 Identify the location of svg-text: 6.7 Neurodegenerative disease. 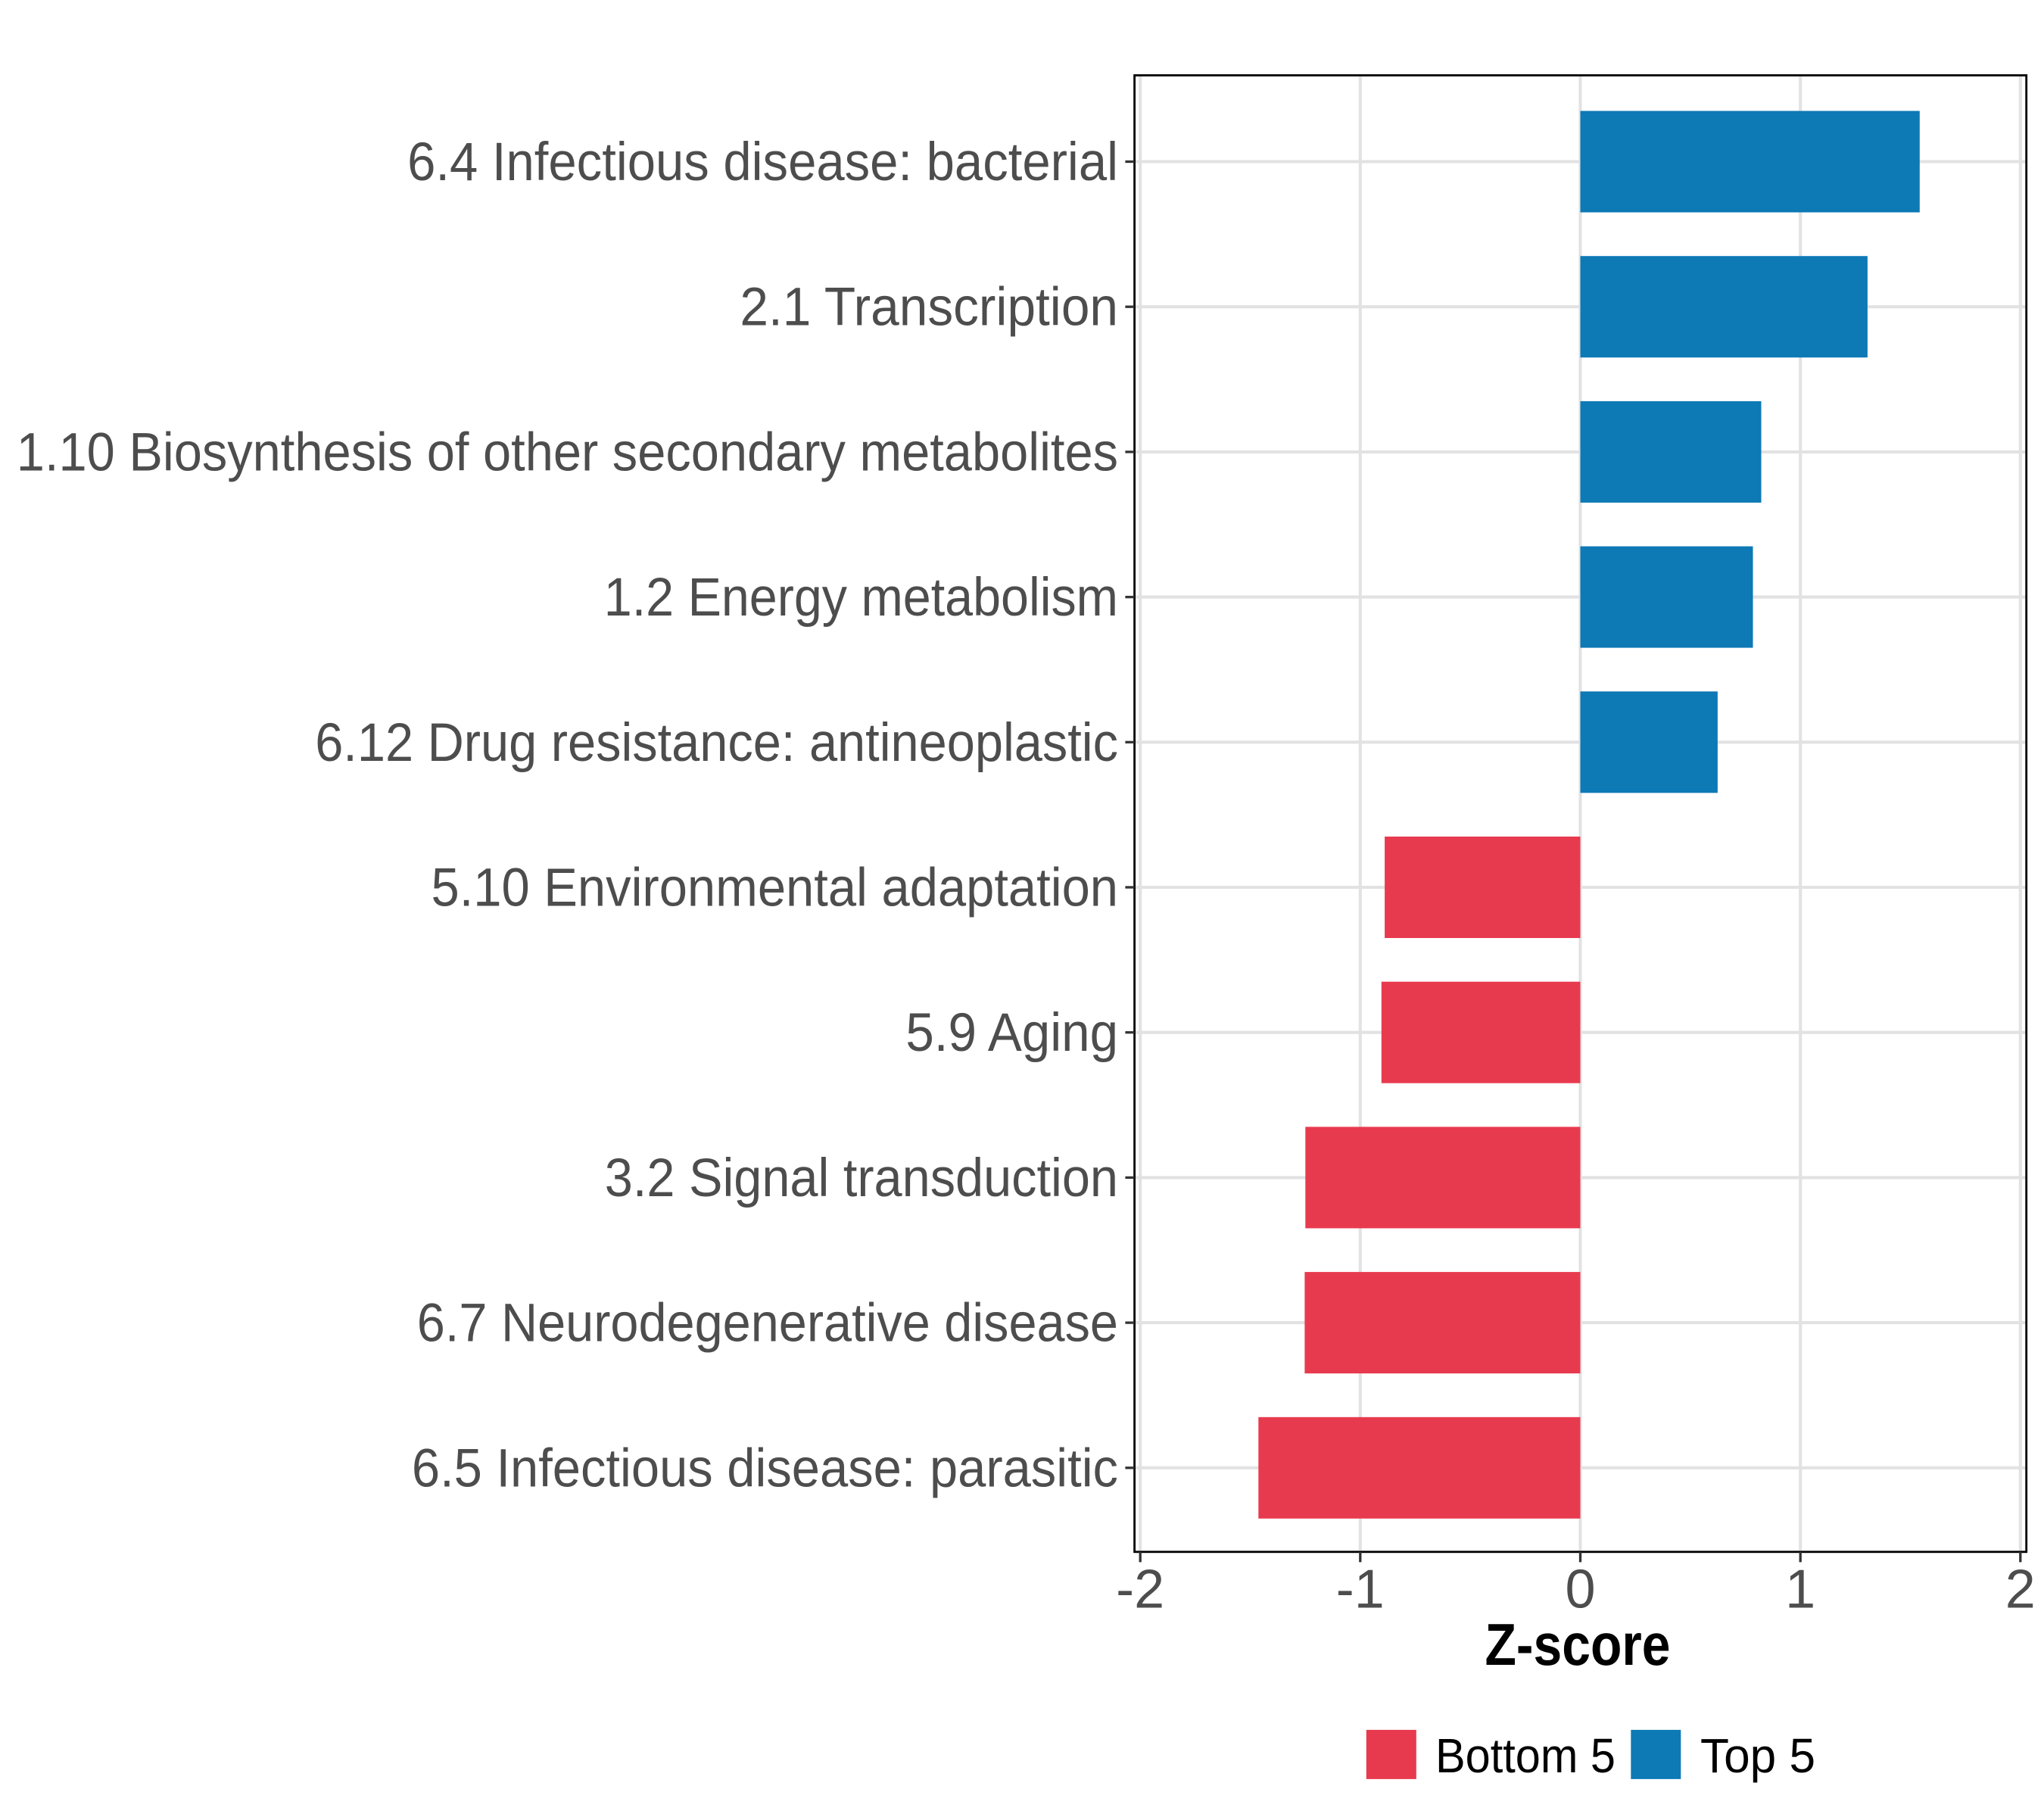
(767, 1324).